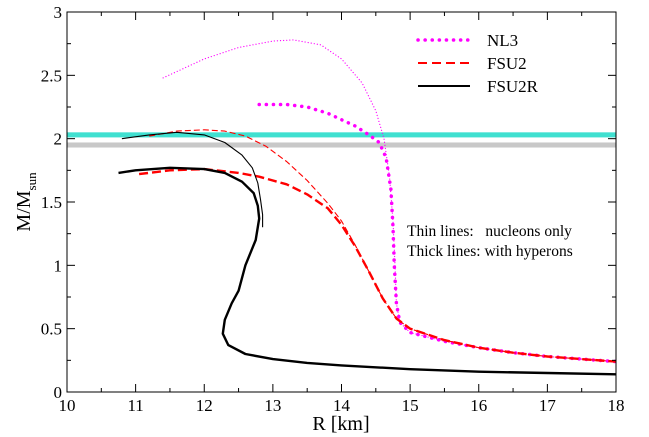  I want to click on annotation-thin-lines: Thin lines: nucleons only, so click(489, 231).